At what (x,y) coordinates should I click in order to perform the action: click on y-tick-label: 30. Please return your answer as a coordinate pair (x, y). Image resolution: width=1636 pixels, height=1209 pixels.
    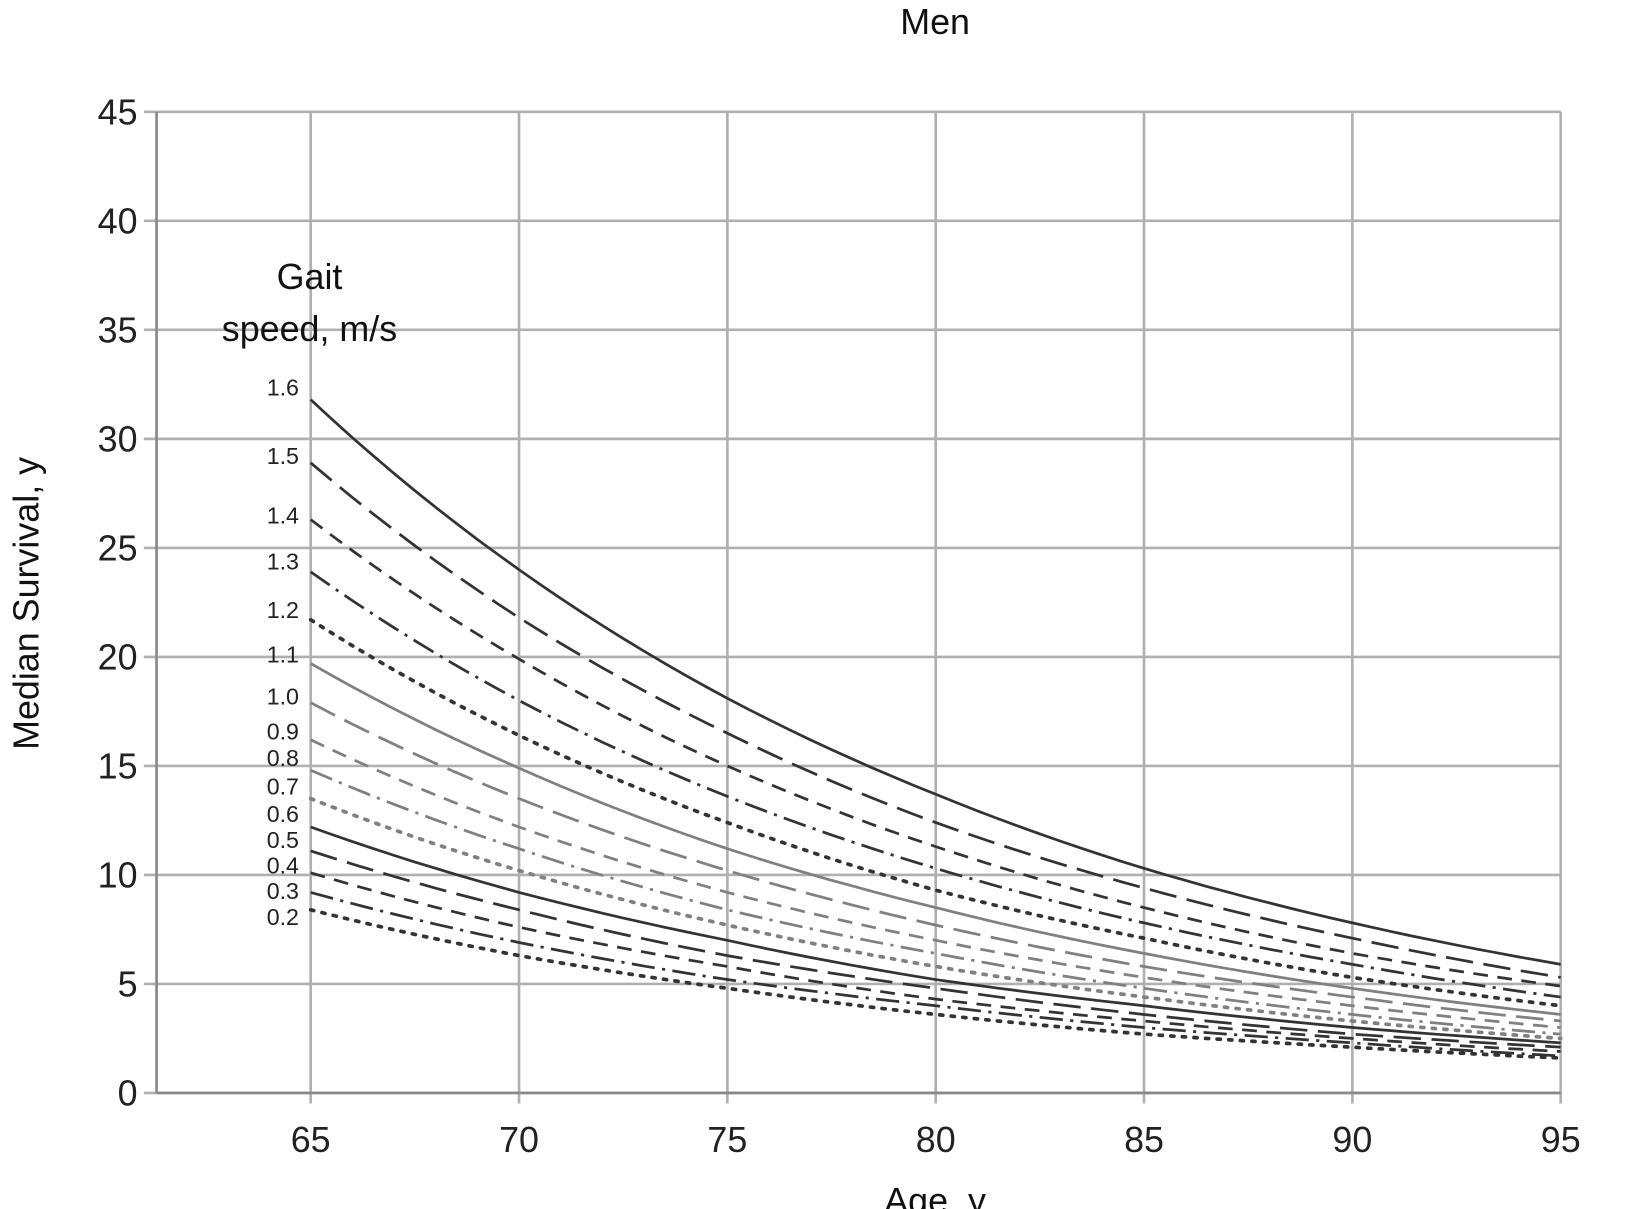
    Looking at the image, I should click on (118, 440).